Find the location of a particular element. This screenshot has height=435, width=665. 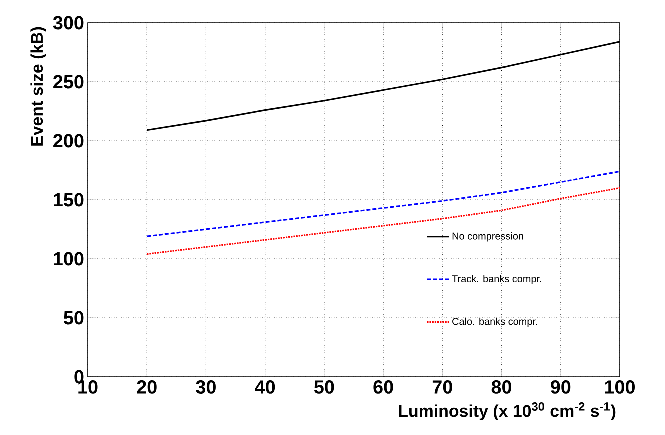

x-tick-label: 50 is located at coordinates (324, 387).